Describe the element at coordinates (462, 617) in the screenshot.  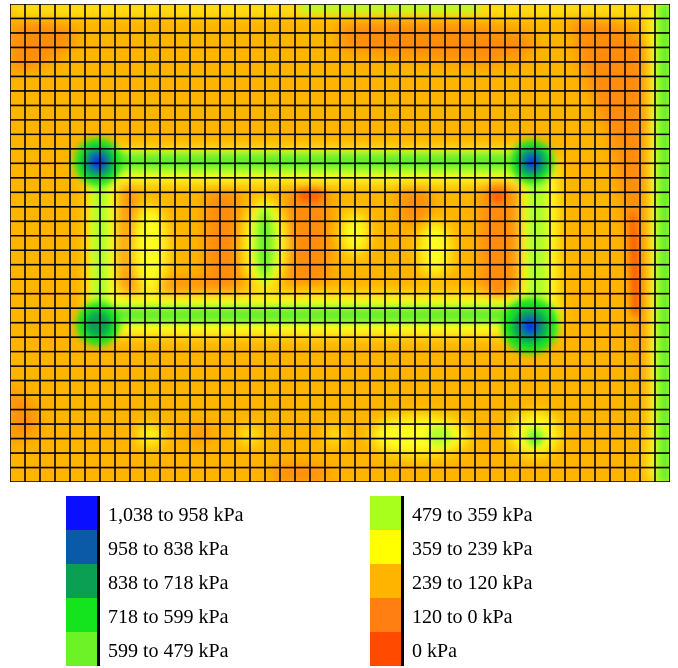
I see `legend-label: 120 to 0 kPa` at that location.